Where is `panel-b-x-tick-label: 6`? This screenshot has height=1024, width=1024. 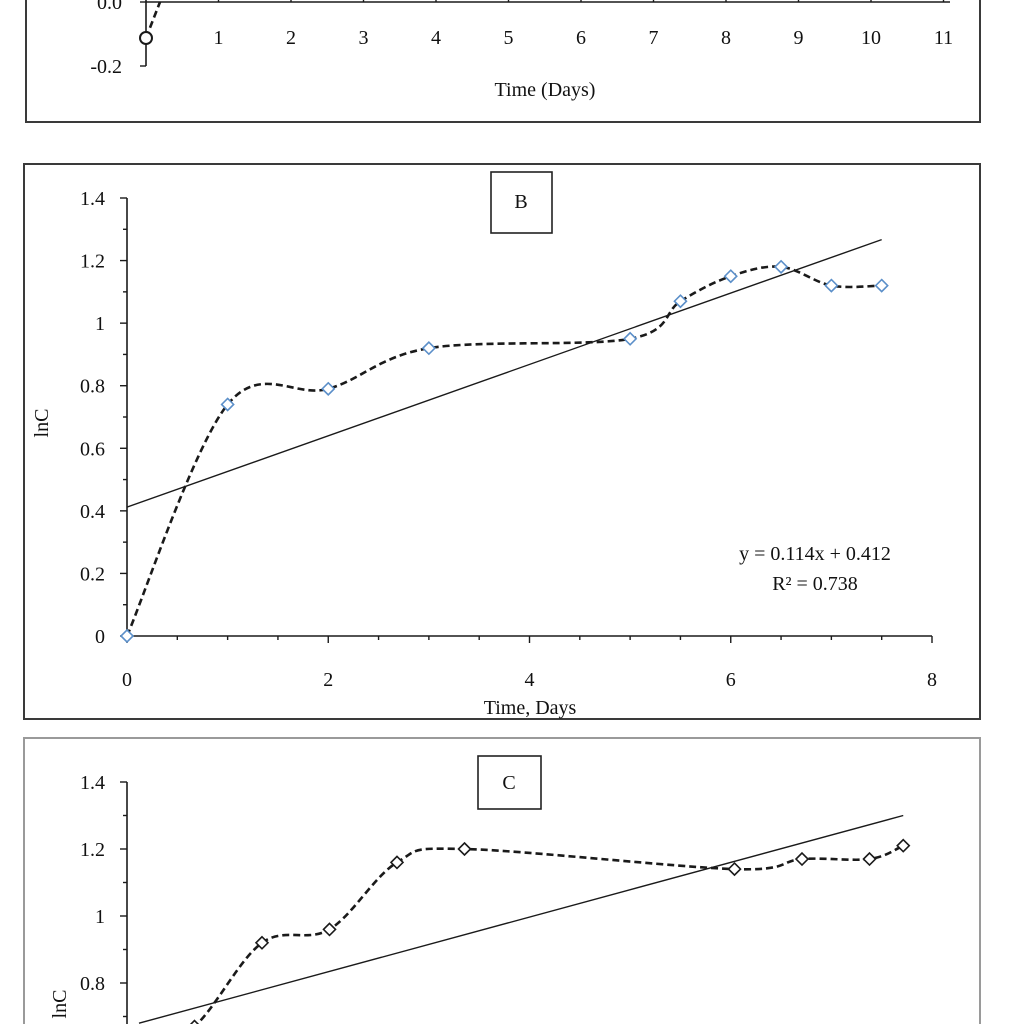
panel-b-x-tick-label: 6 is located at coordinates (731, 680).